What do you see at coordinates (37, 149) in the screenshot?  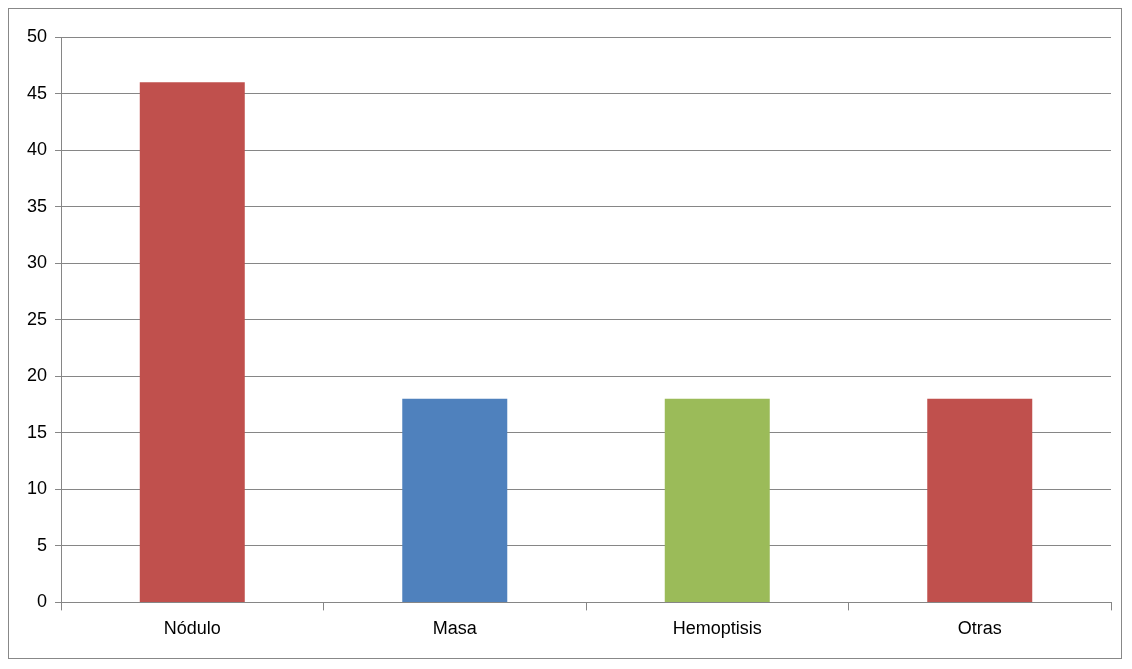 I see `y-tick-label: 40` at bounding box center [37, 149].